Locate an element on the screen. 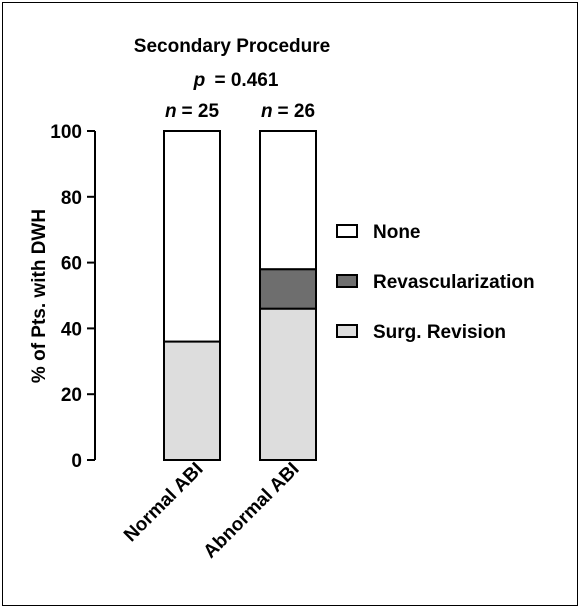 The width and height of the screenshot is (582, 610). bars is located at coordinates (240, 295).